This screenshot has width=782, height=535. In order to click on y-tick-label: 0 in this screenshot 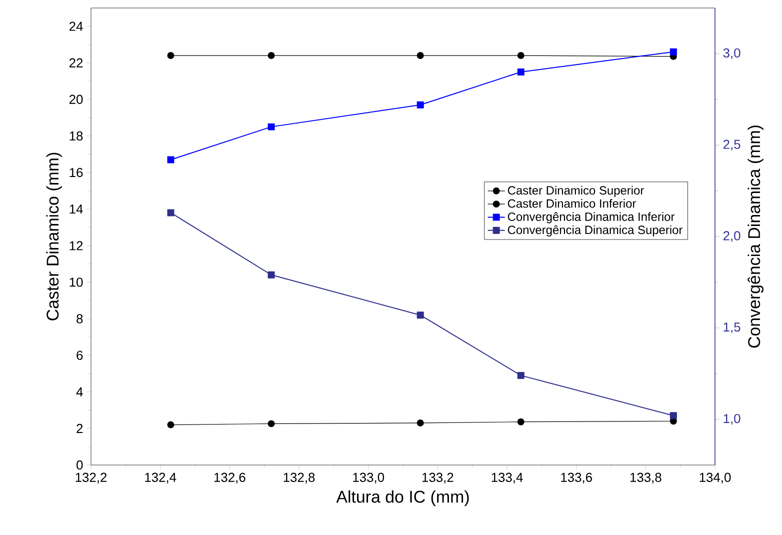, I will do `click(79, 465)`.